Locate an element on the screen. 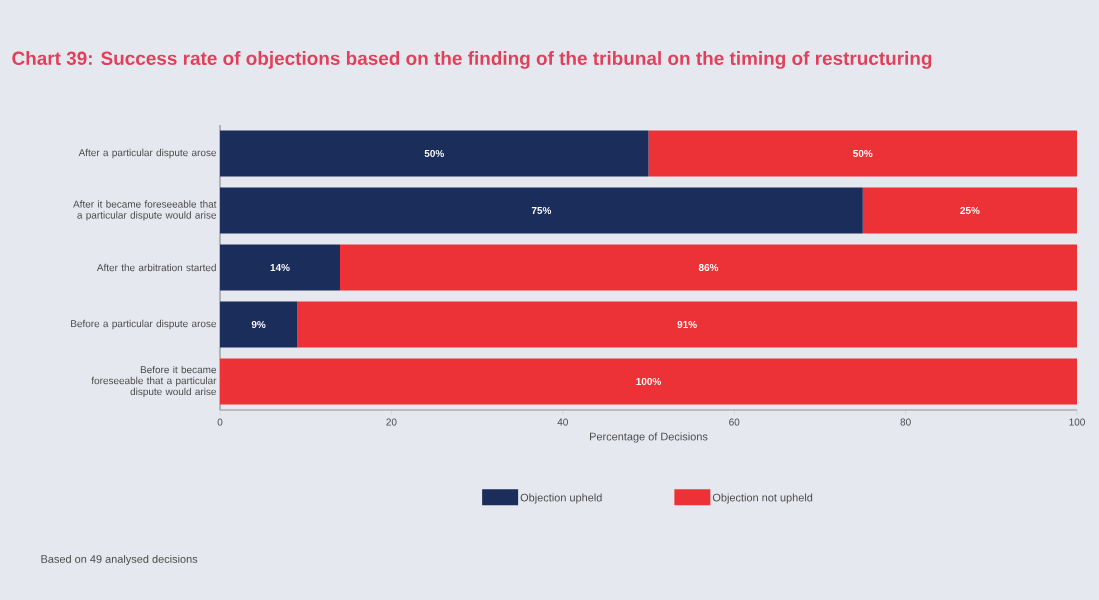 This screenshot has width=1099, height=600. data-label: 91% is located at coordinates (687, 324).